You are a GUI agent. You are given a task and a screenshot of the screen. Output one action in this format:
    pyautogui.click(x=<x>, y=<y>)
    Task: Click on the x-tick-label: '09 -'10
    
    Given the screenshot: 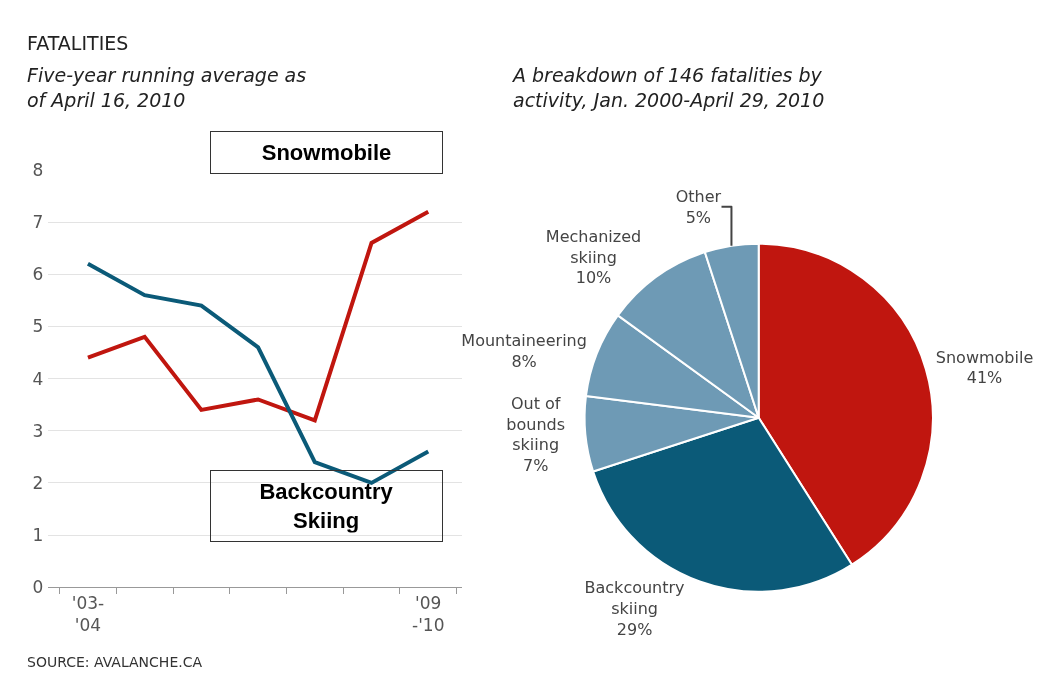 What is the action you would take?
    pyautogui.click(x=428, y=613)
    